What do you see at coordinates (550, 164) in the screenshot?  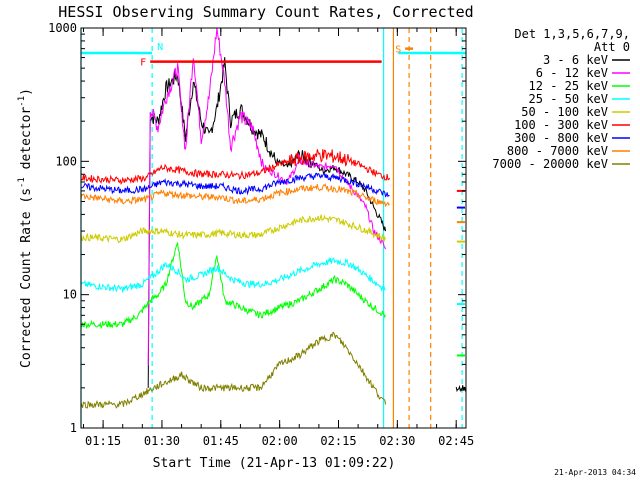 I see `legend-label-8: 7000 - 20000 keV` at bounding box center [550, 164].